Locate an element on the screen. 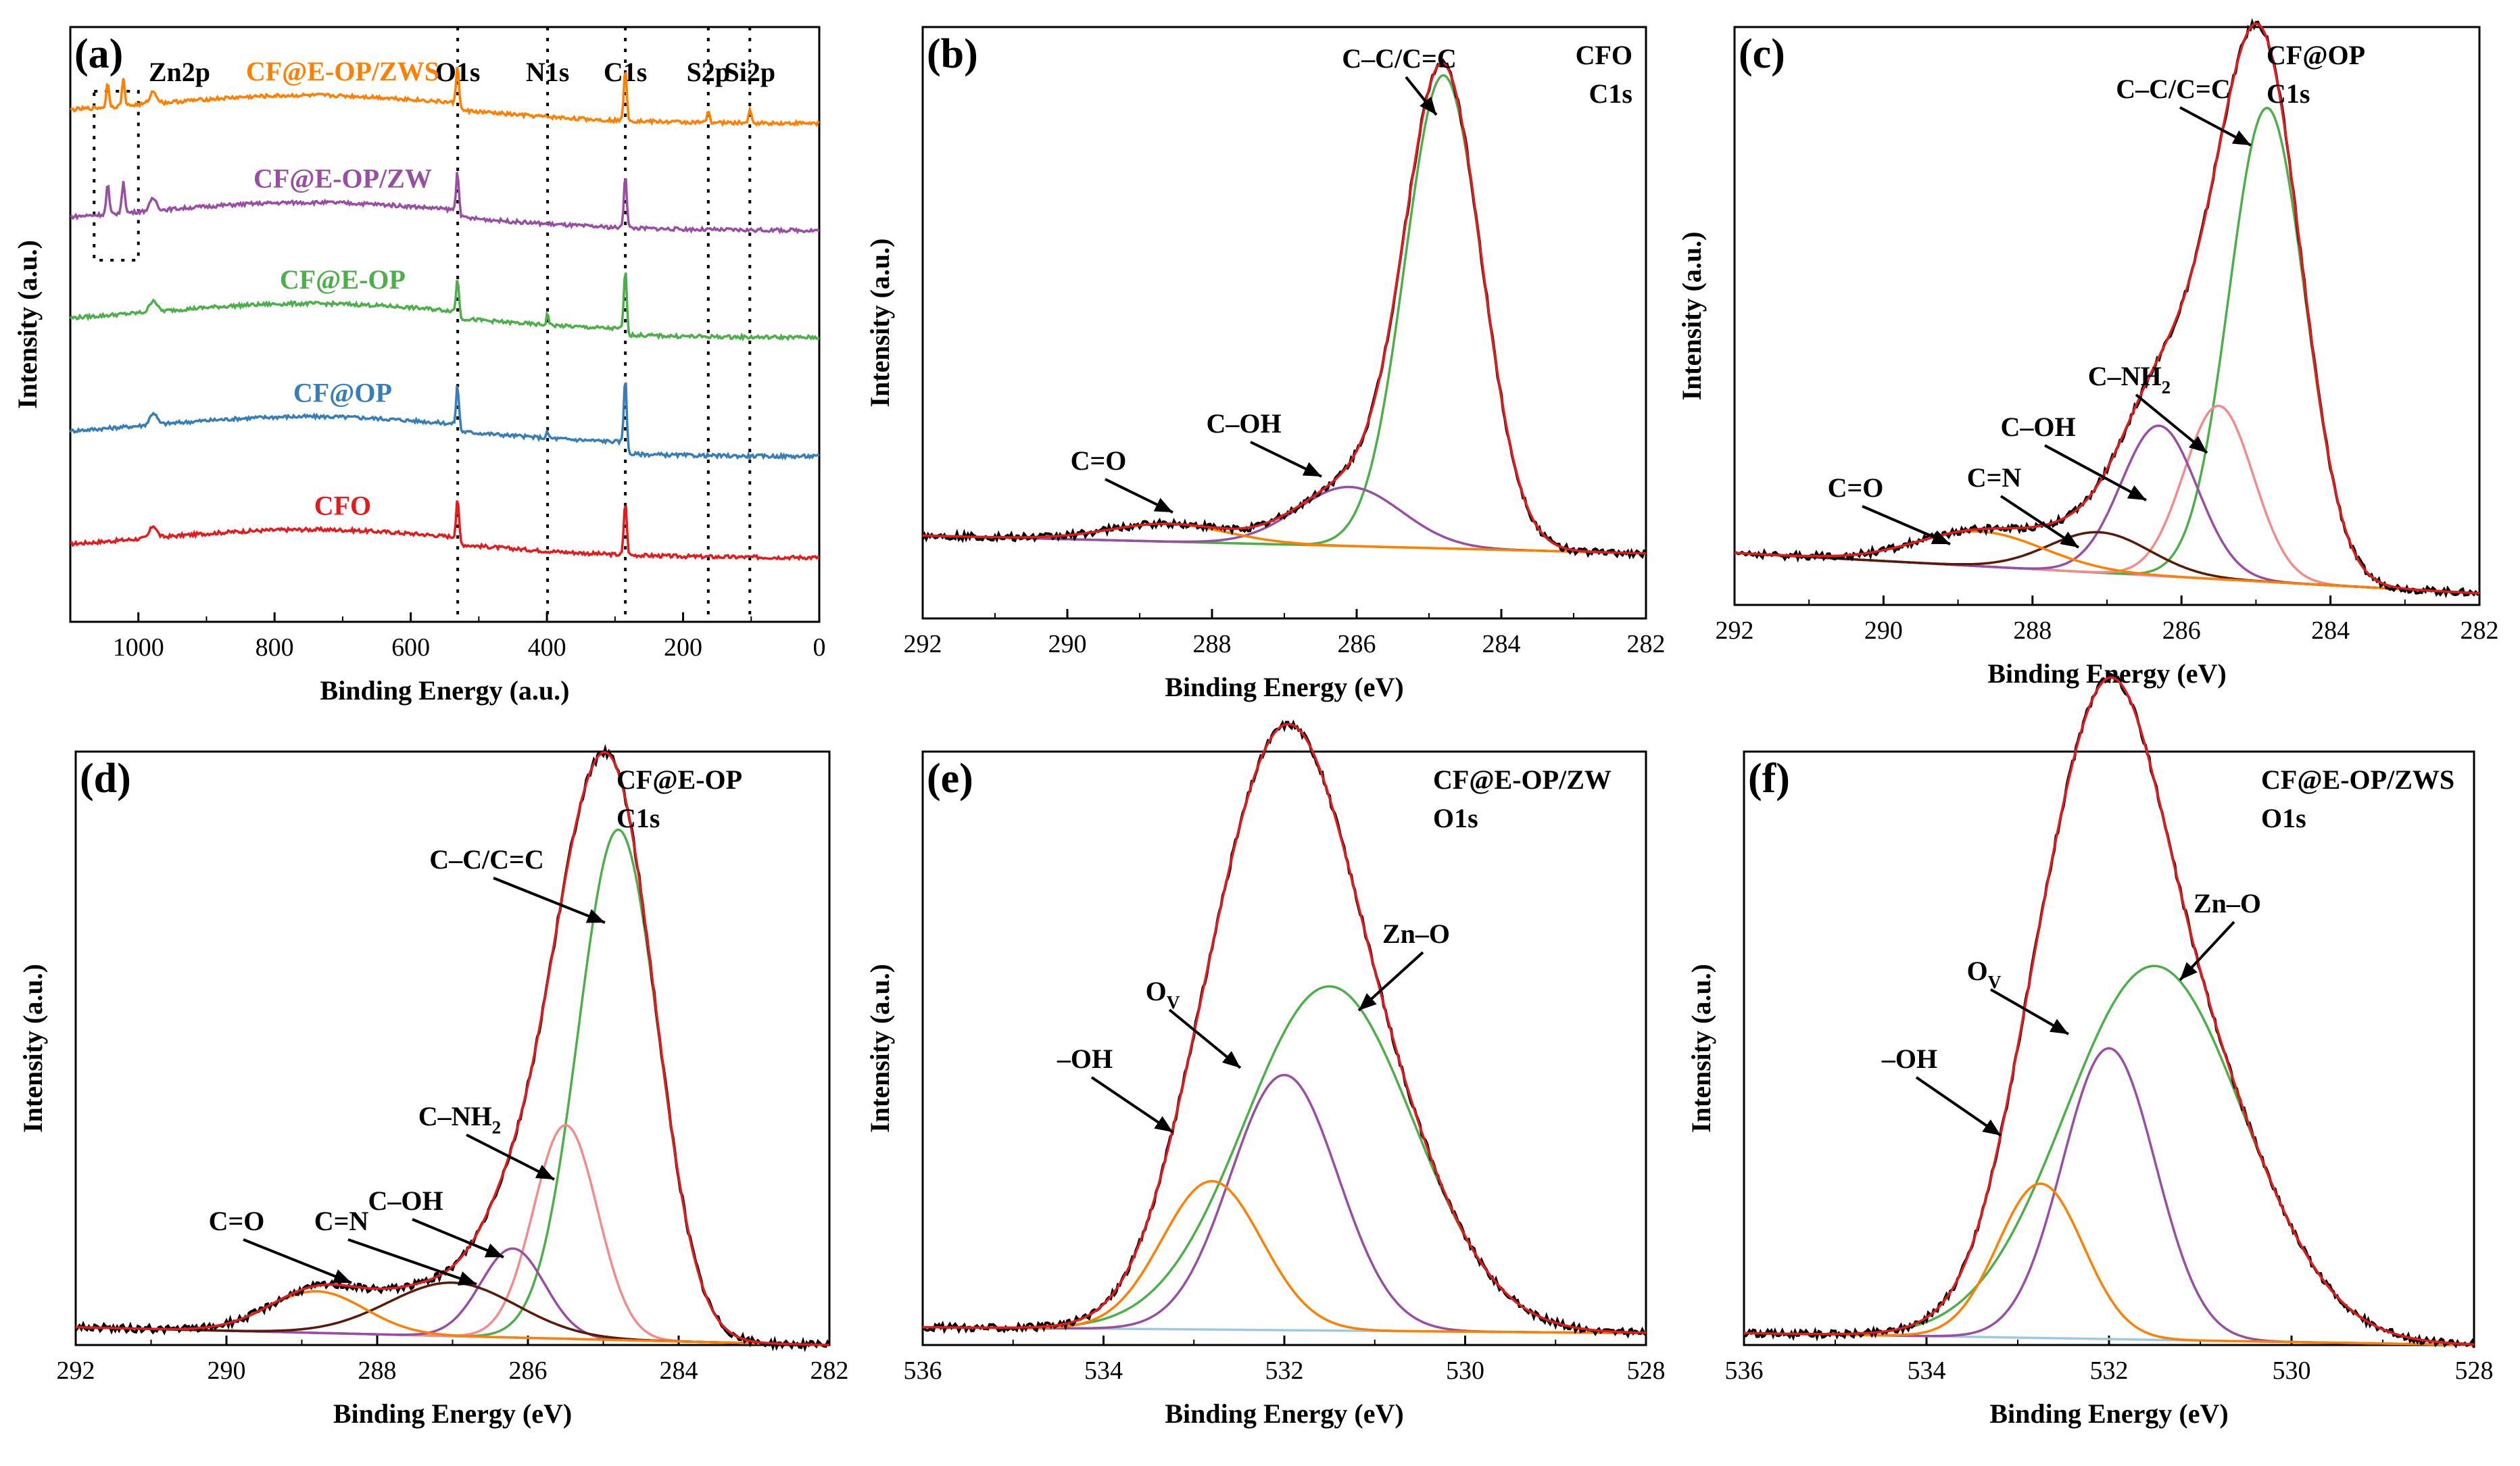  peak-annotation: C–NH2 is located at coordinates (460, 1119).